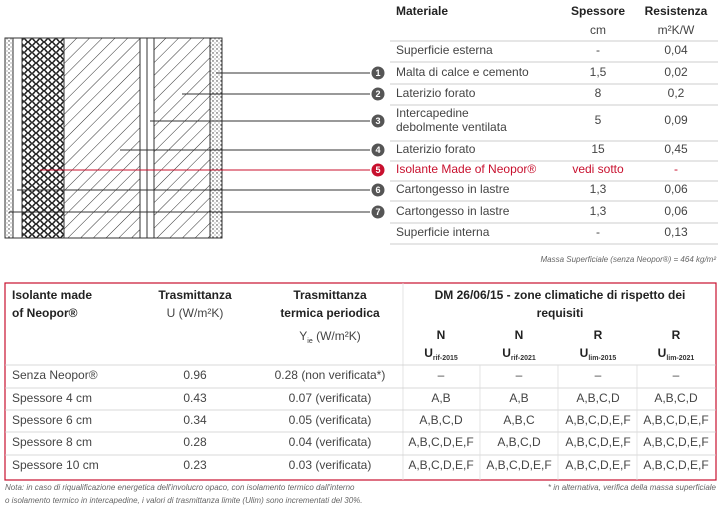 This screenshot has width=720, height=511. I want to click on layer-thickness: 1,5, so click(598, 72).